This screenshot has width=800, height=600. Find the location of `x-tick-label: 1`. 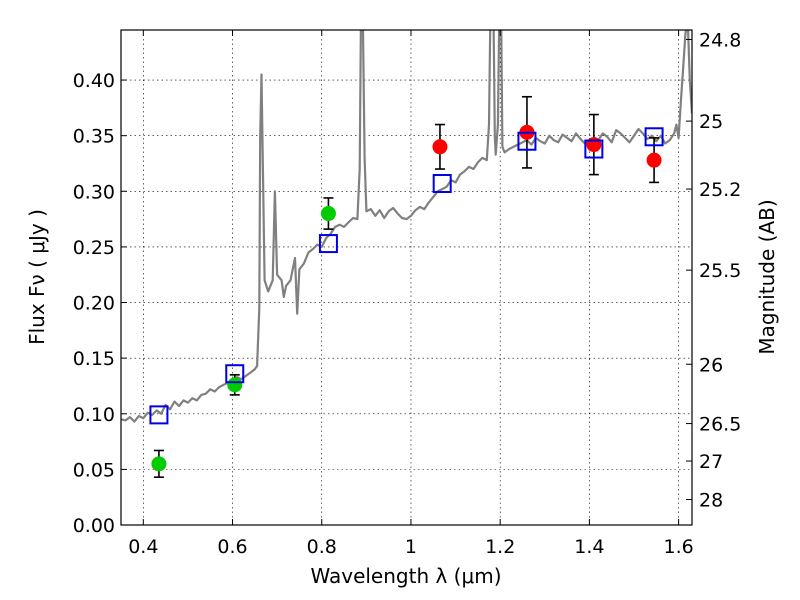

x-tick-label: 1 is located at coordinates (411, 547).